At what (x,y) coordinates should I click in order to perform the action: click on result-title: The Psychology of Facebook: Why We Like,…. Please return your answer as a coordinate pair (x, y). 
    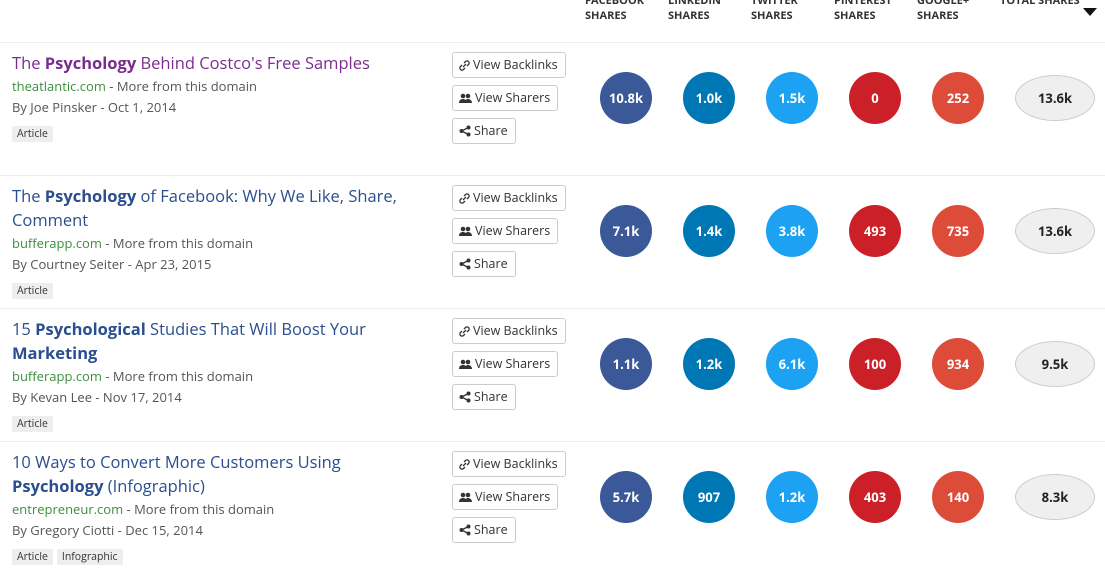
    Looking at the image, I should click on (222, 208).